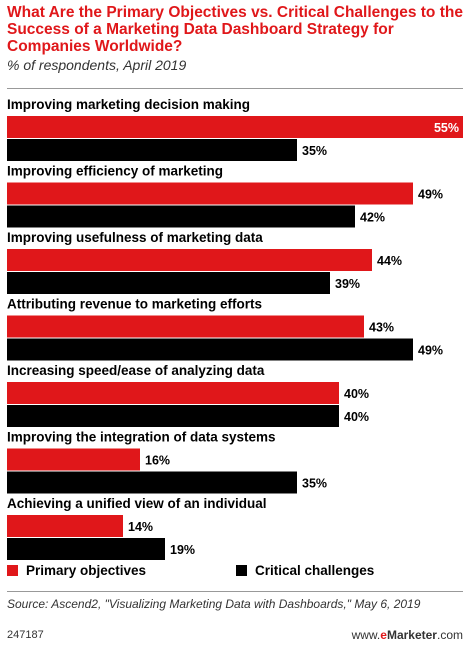 The width and height of the screenshot is (470, 647). I want to click on header-divider, so click(235, 88).